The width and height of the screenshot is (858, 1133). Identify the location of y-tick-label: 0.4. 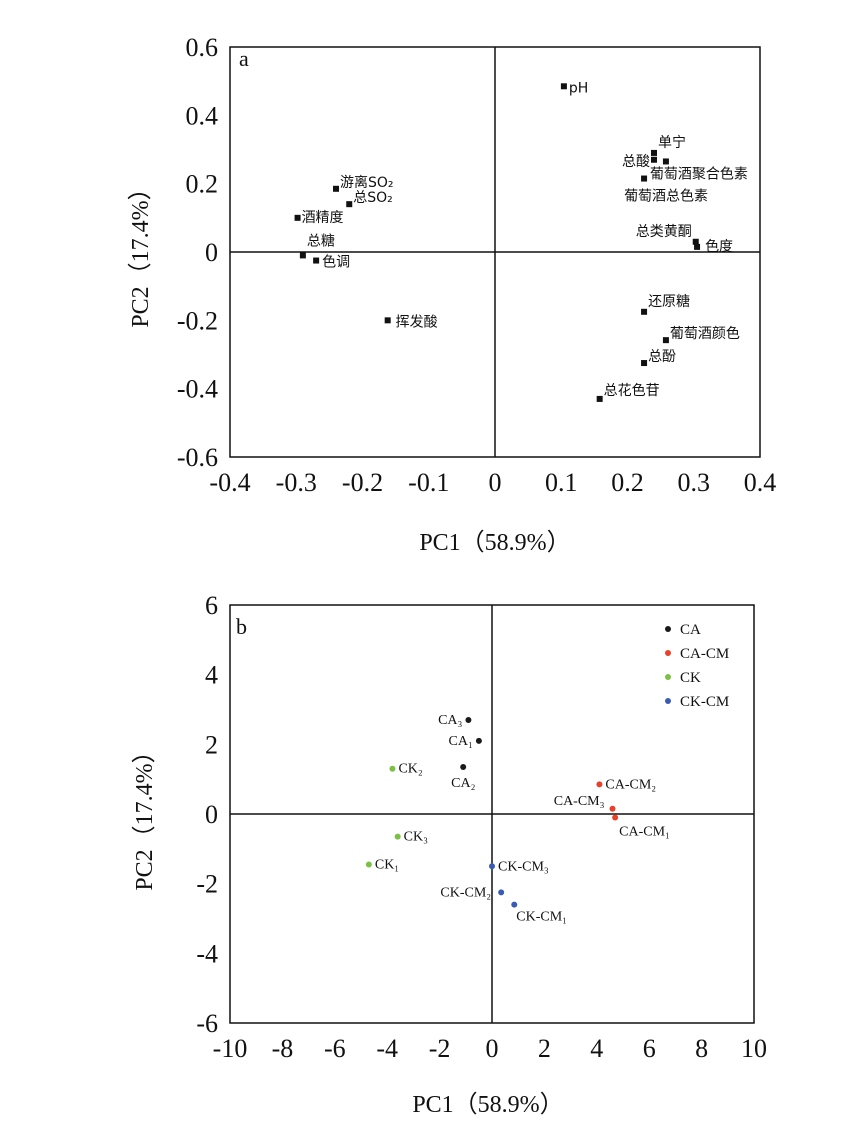
(202, 115).